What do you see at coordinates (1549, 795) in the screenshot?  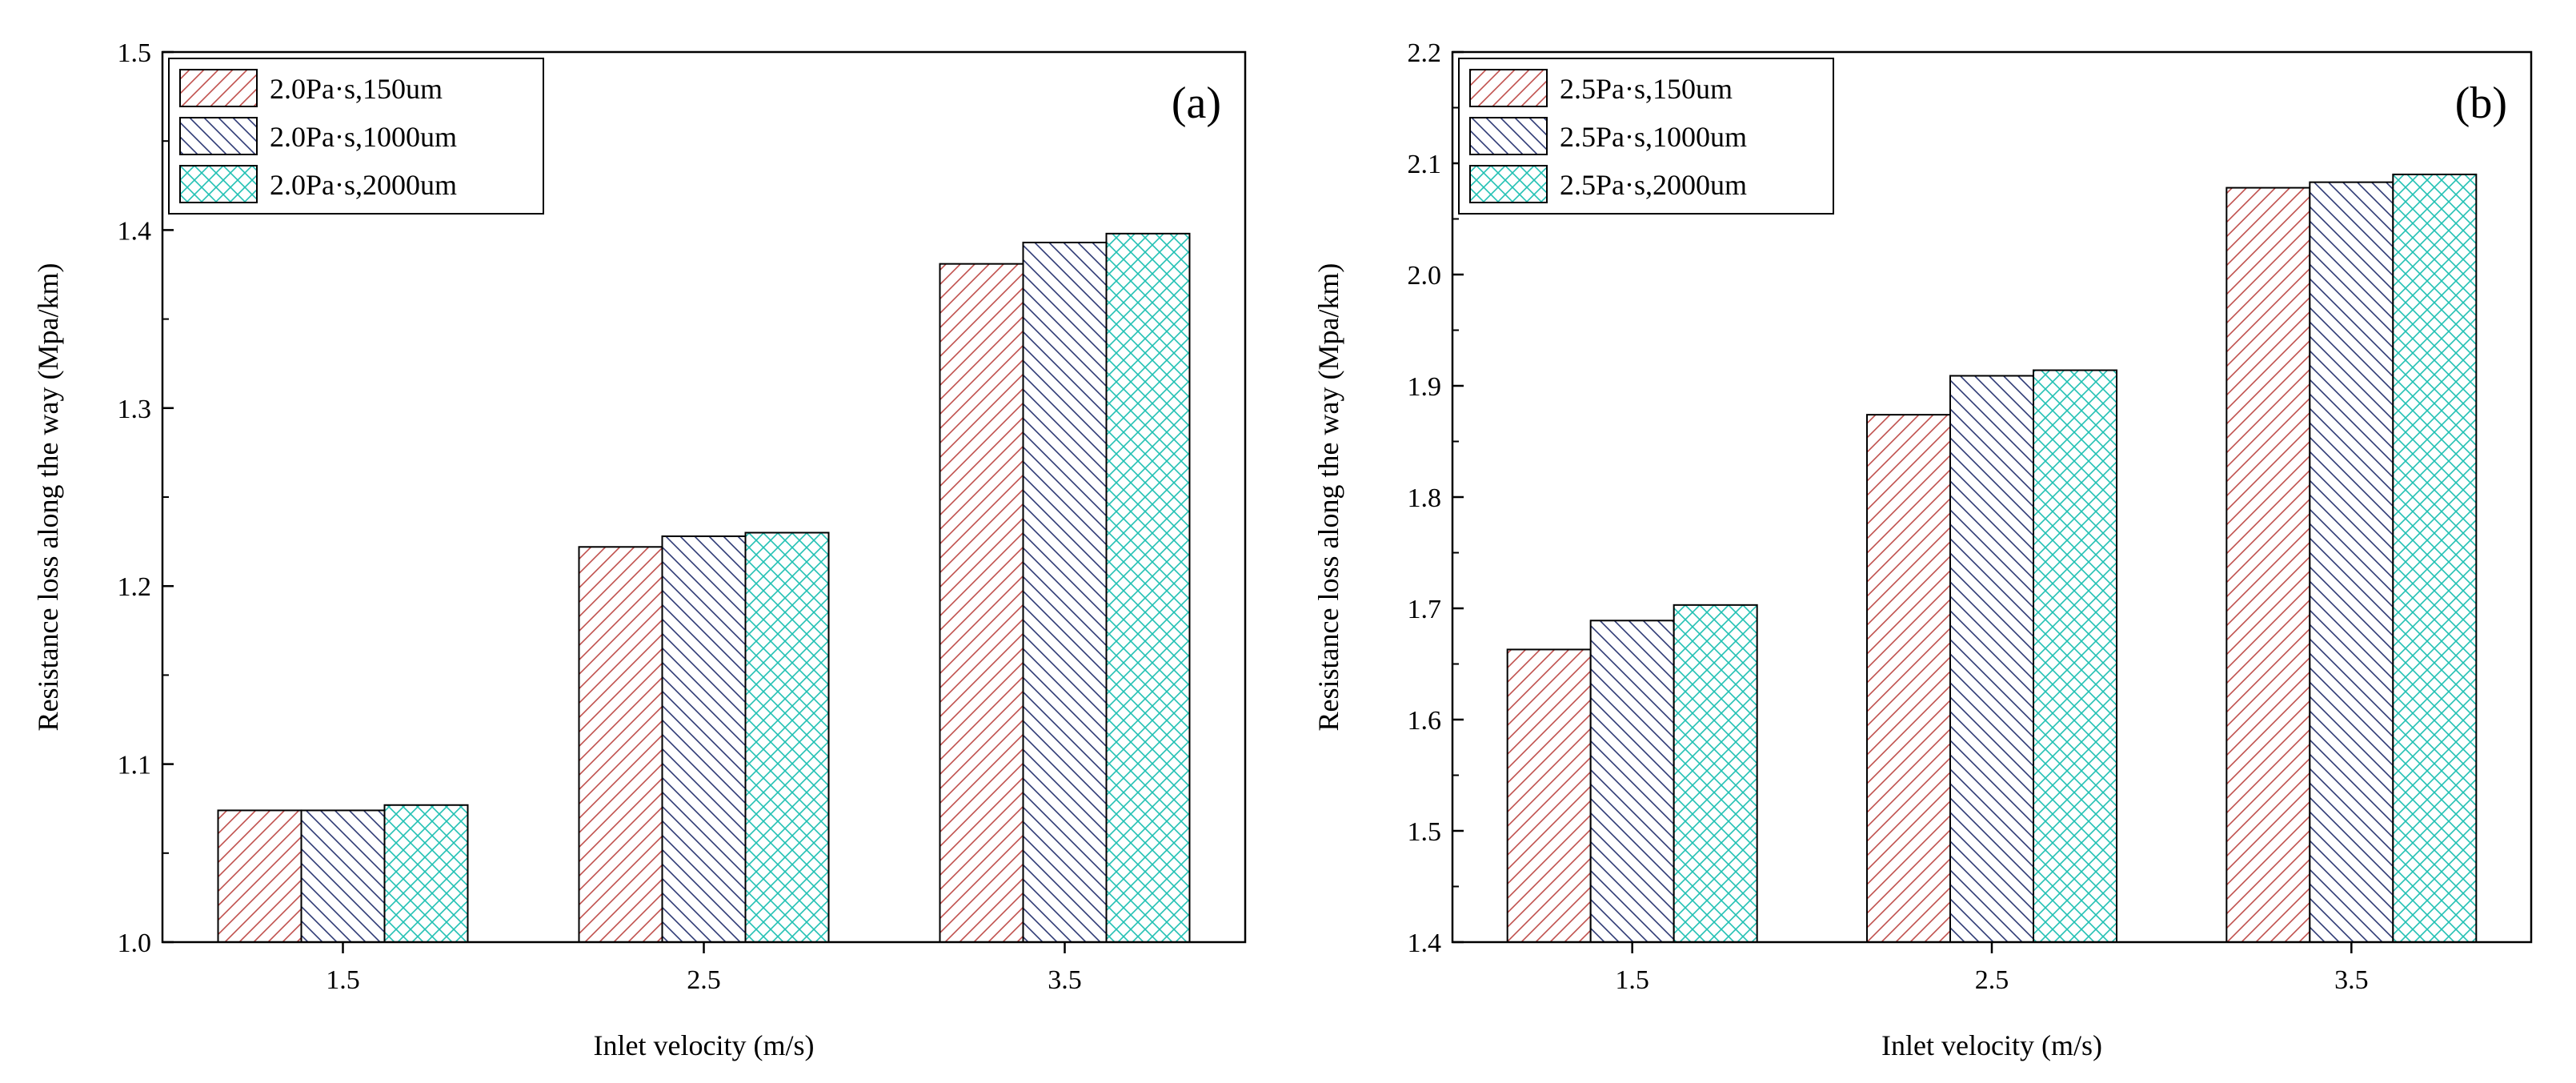 I see `bar-2.5Pa·s,150um-1.5` at bounding box center [1549, 795].